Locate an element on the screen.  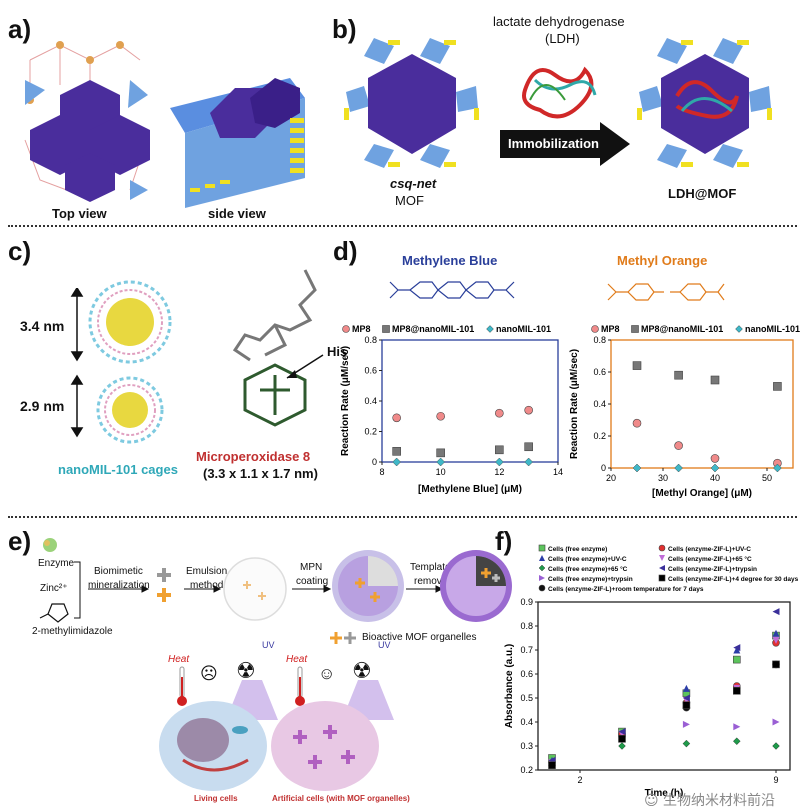
plot-frame is located at coordinates (664, 686).